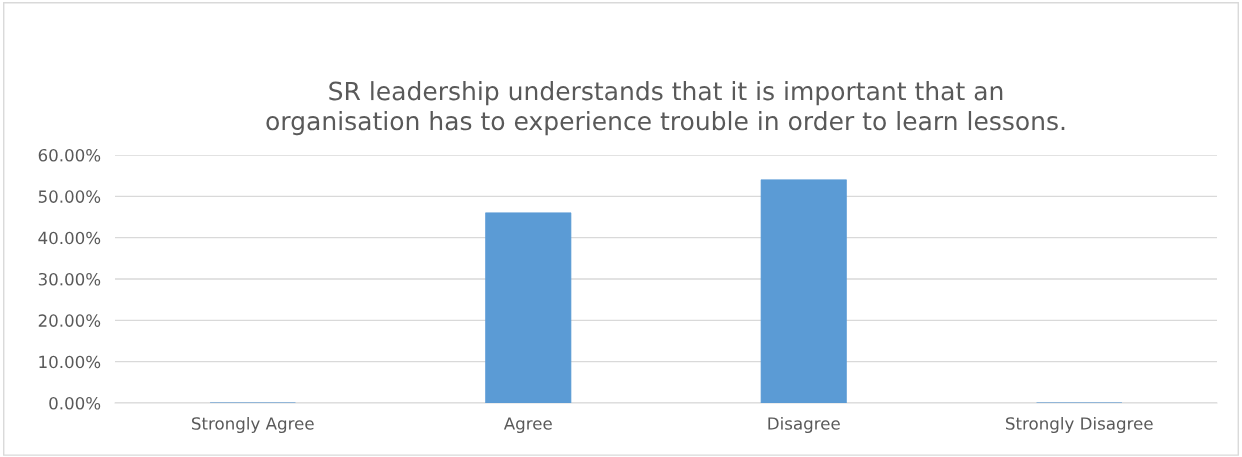 The height and width of the screenshot is (457, 1242). I want to click on chart-title: SR leadership understands that it is important that an organisation has to experience trouble in order to learn lessons., so click(665, 108).